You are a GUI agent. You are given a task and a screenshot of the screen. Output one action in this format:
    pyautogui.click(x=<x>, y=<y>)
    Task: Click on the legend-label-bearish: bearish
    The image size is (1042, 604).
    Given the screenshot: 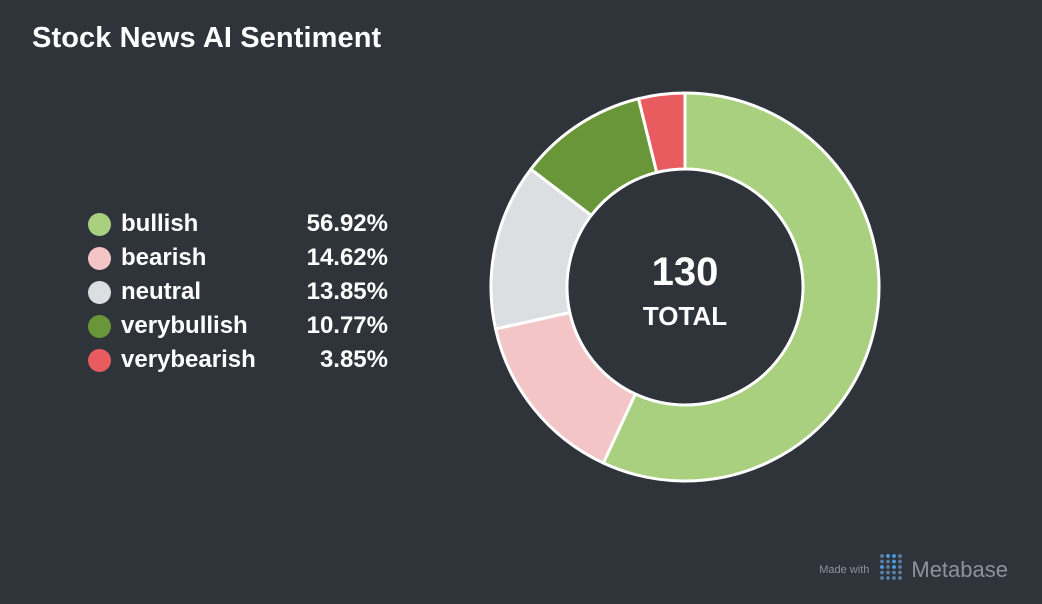 What is the action you would take?
    pyautogui.click(x=164, y=257)
    